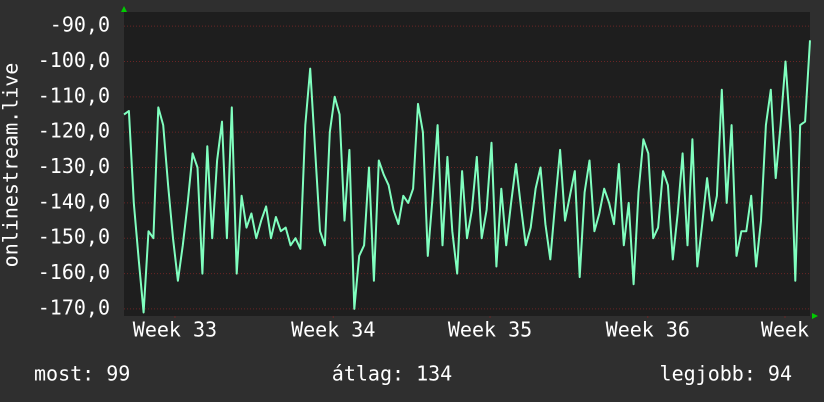 The height and width of the screenshot is (402, 824). I want to click on y-tick-label: -100,0, so click(74, 60).